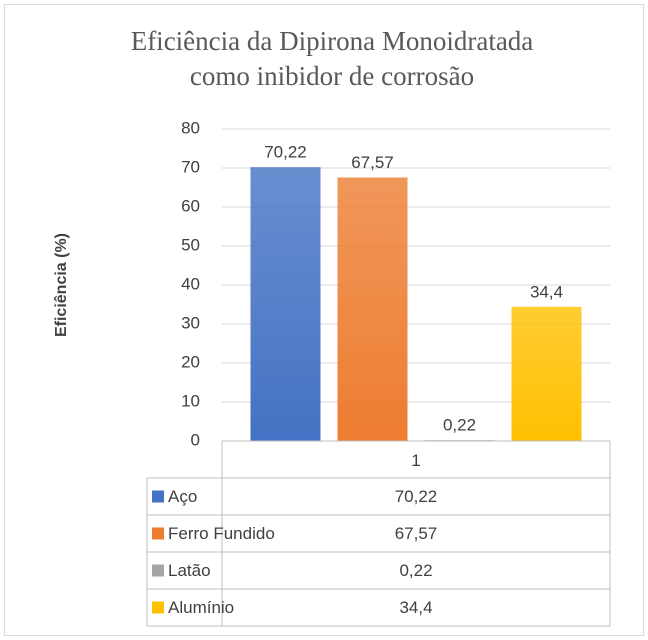 This screenshot has width=648, height=640. I want to click on y-tick-label: 30, so click(190, 322).